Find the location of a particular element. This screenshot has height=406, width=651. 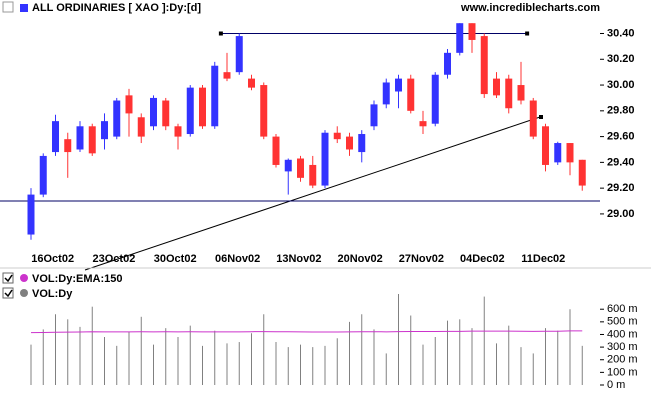

x-tick-label: 23Oct02 is located at coordinates (114, 259).